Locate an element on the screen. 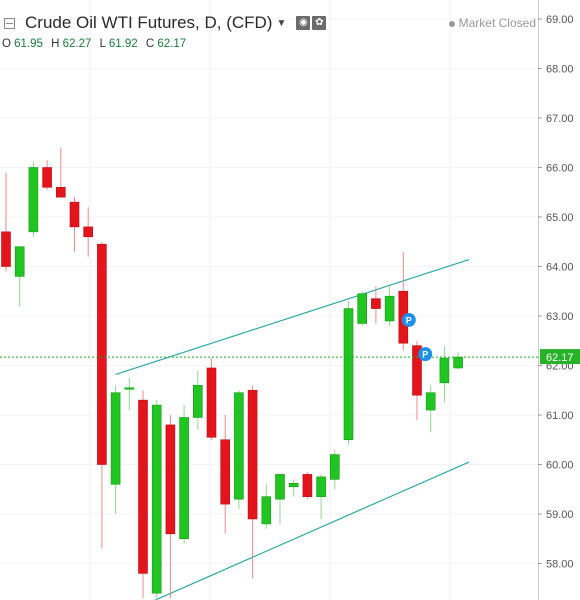 The width and height of the screenshot is (580, 600). close-label: C is located at coordinates (150, 44).